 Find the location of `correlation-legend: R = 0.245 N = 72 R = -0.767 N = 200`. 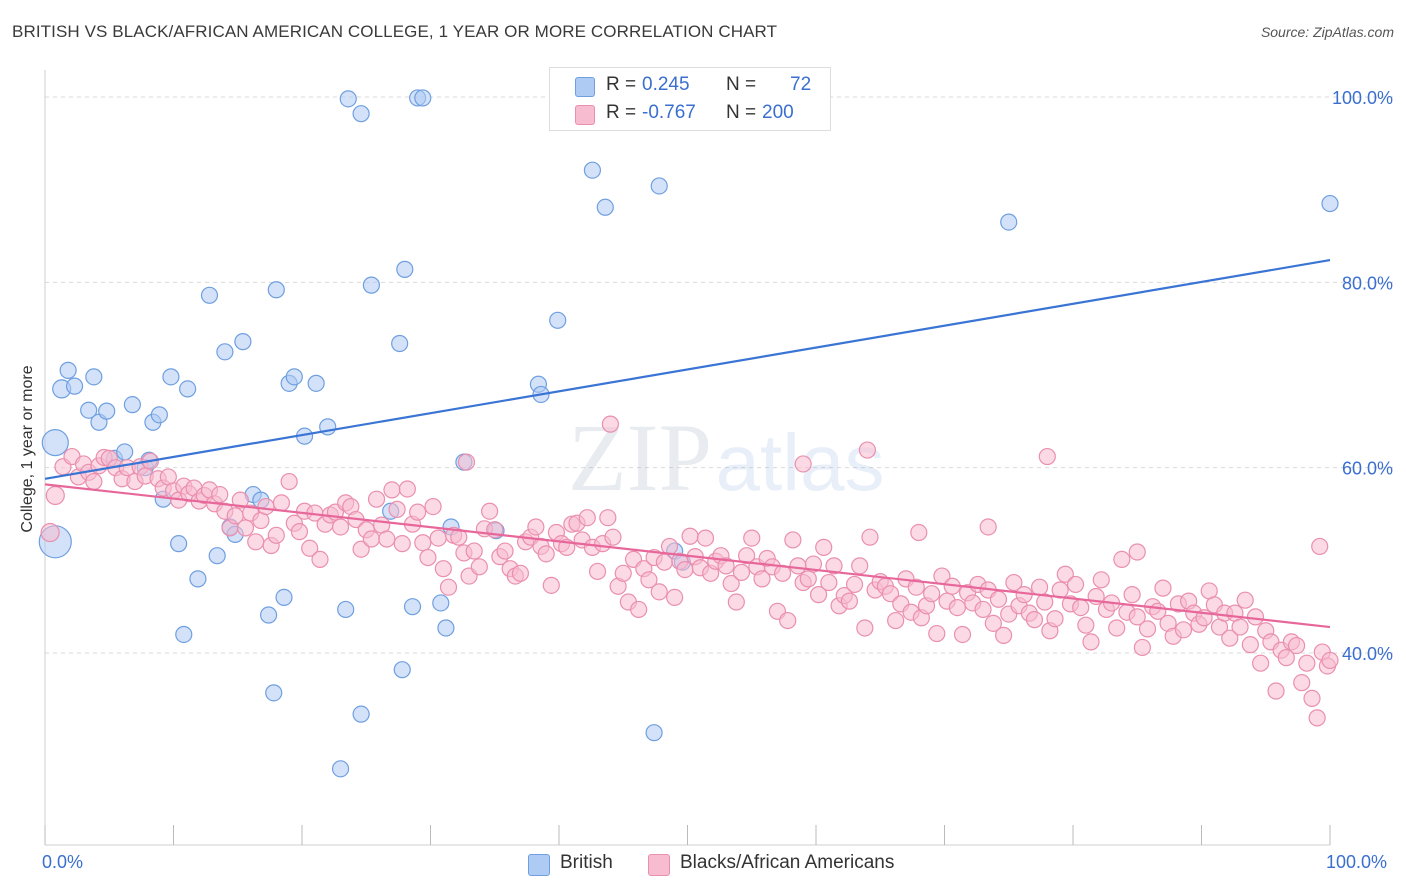

correlation-legend: R = 0.245 N = 72 R = -0.767 N = 200 is located at coordinates (690, 99).